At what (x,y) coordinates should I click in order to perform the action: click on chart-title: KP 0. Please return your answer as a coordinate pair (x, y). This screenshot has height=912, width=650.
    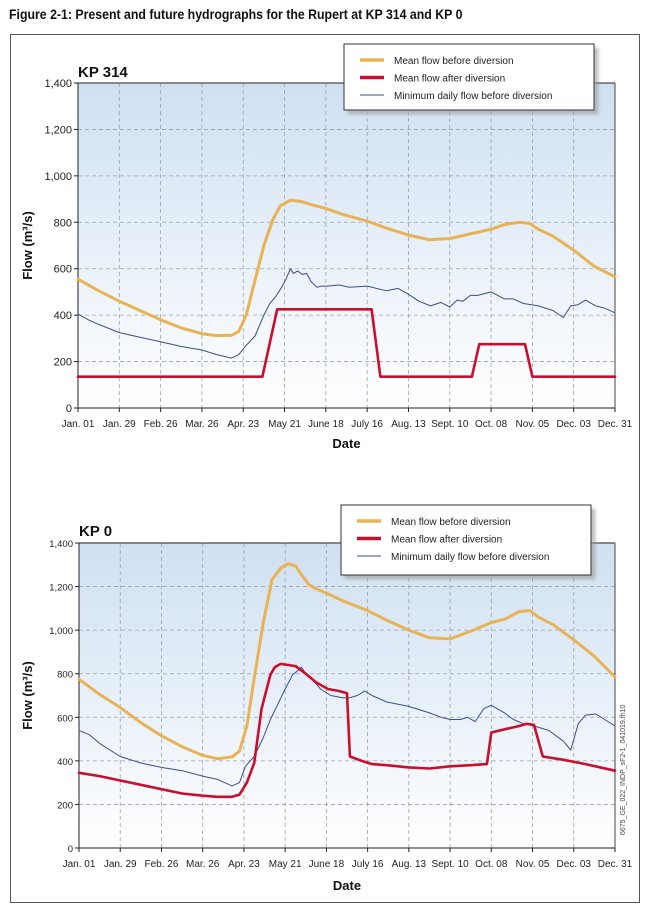
    Looking at the image, I should click on (95, 531).